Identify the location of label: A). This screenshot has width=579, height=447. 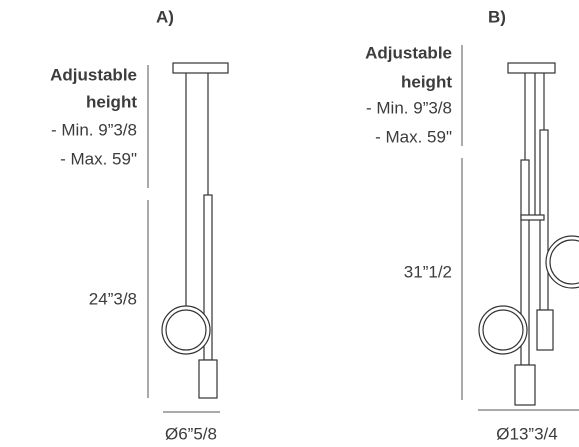
(165, 16).